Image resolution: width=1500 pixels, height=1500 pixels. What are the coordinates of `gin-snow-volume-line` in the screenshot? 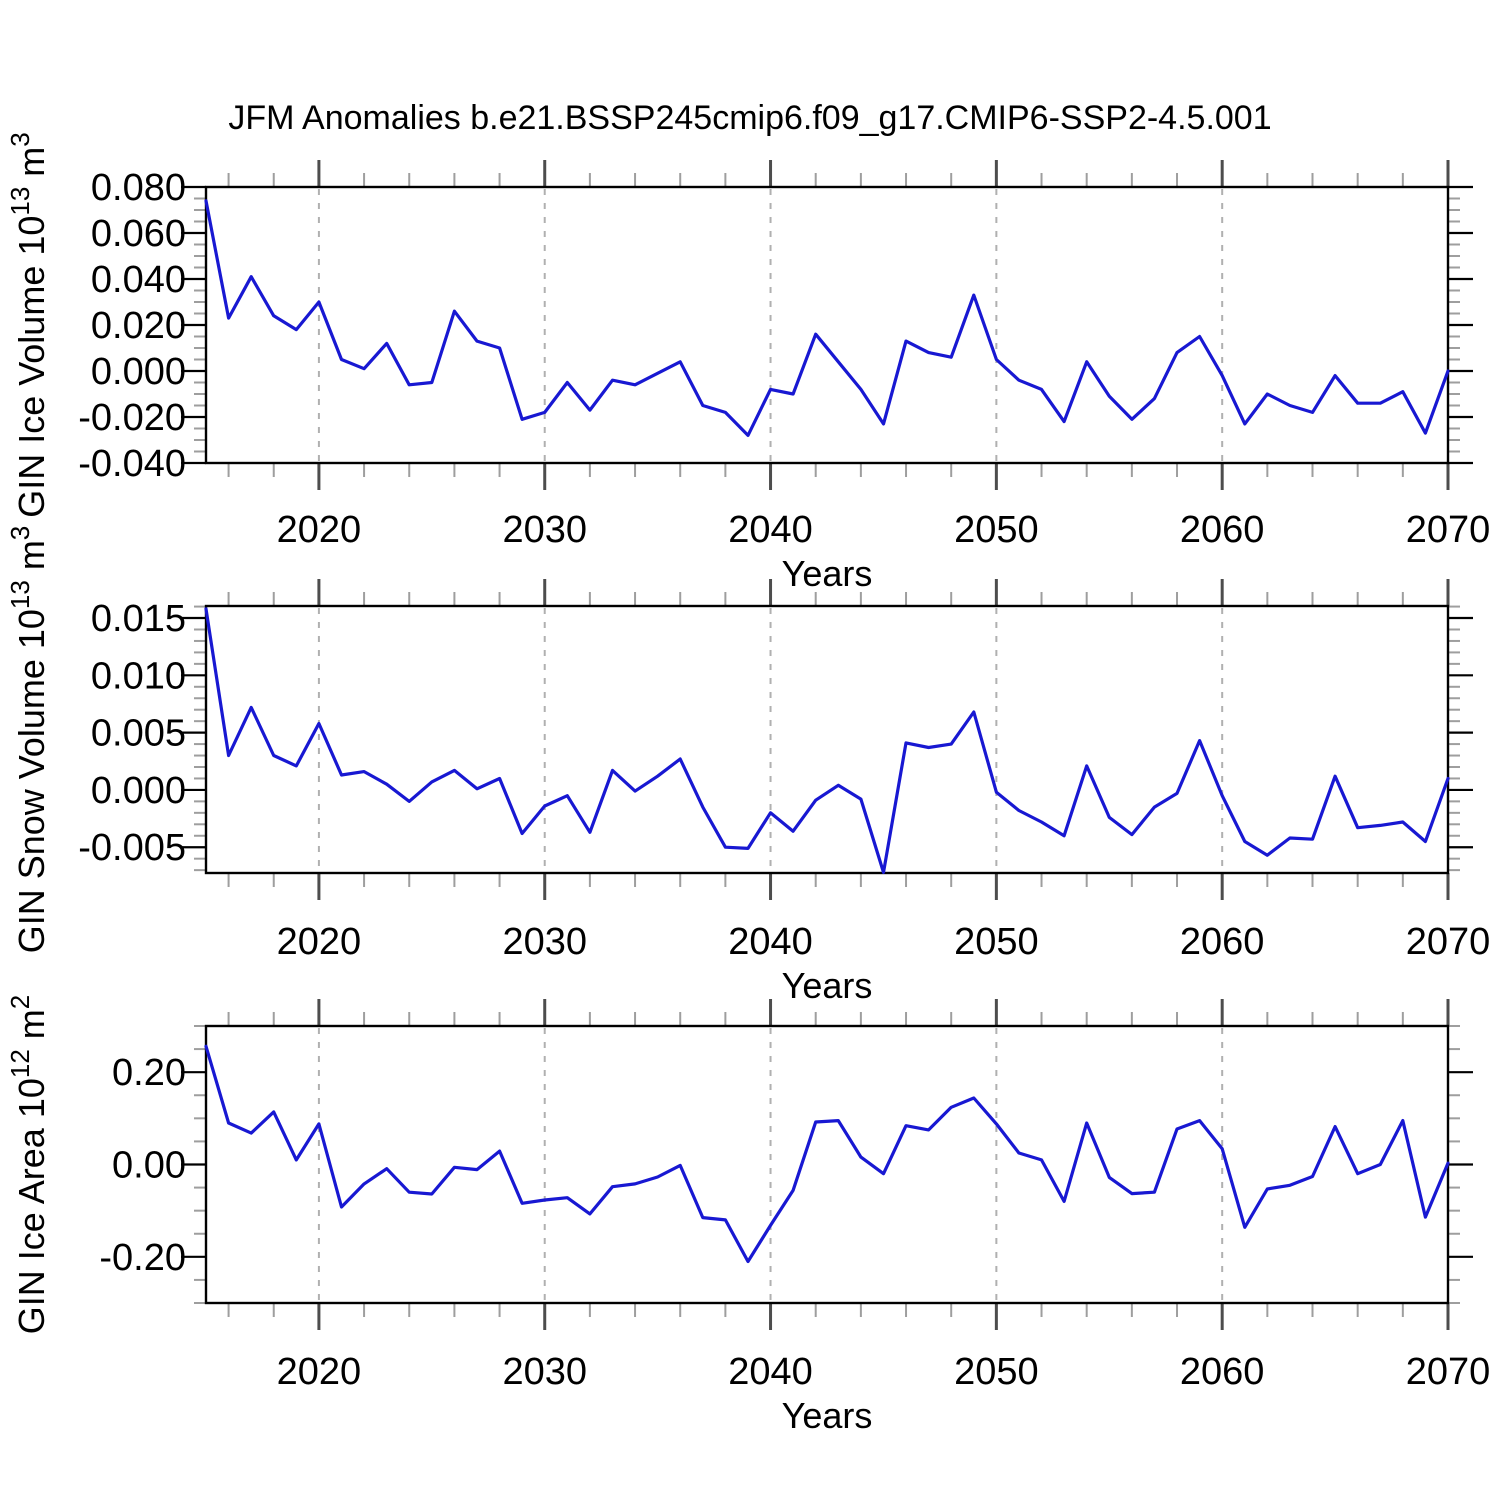 It's located at (827, 741).